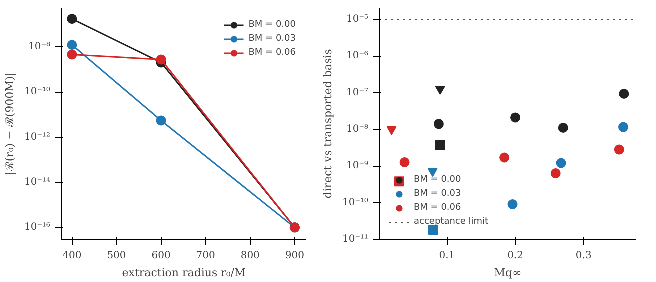  What do you see at coordinates (37, 228) in the screenshot?
I see `y-tick-label: 10⁻¹⁶` at bounding box center [37, 228].